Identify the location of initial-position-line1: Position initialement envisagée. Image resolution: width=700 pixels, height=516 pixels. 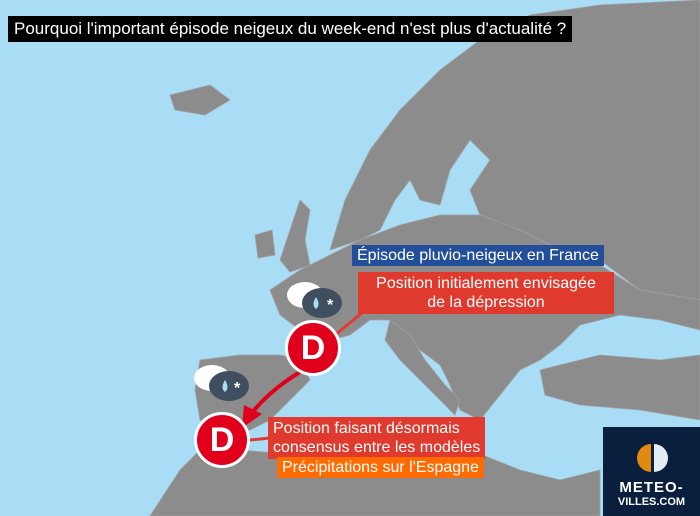
(486, 283).